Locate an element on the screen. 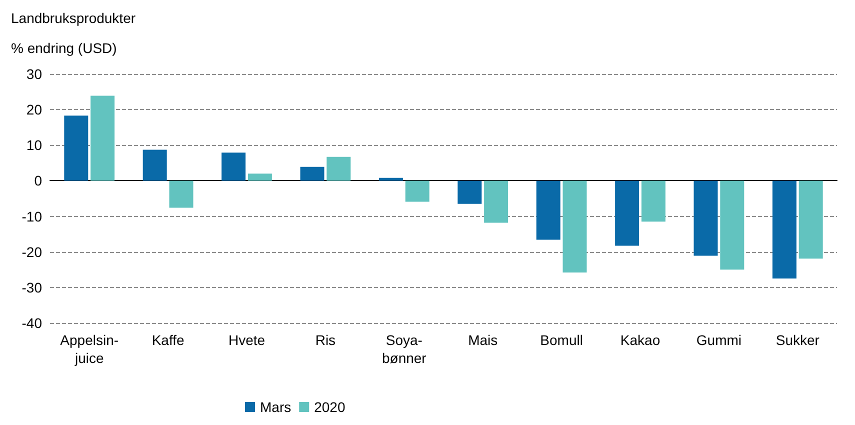 The height and width of the screenshot is (425, 855). y-tick-label: -20 is located at coordinates (32, 252).